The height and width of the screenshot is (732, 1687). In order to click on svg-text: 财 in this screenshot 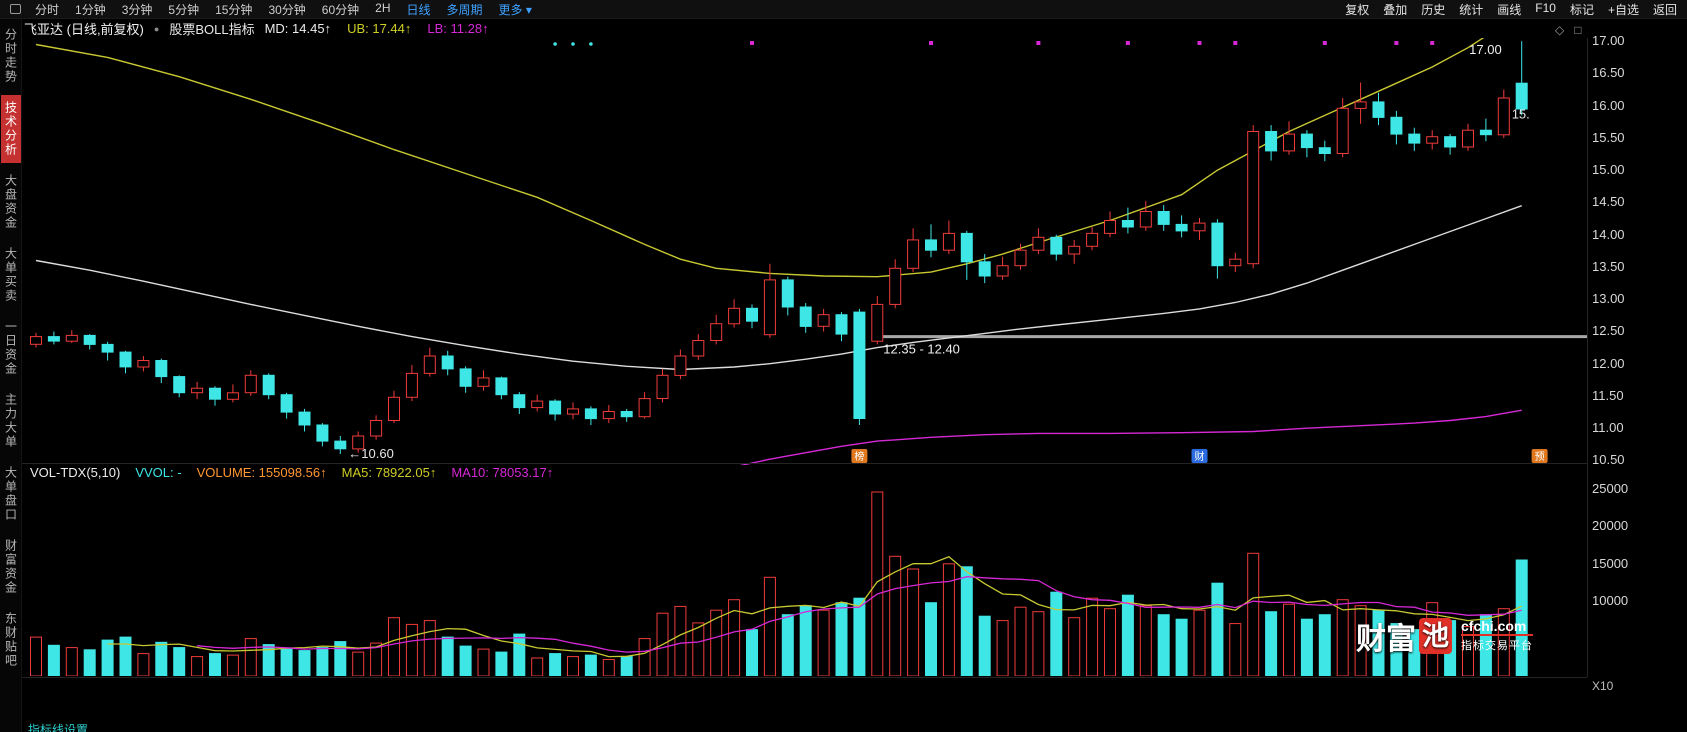, I will do `click(1200, 456)`.